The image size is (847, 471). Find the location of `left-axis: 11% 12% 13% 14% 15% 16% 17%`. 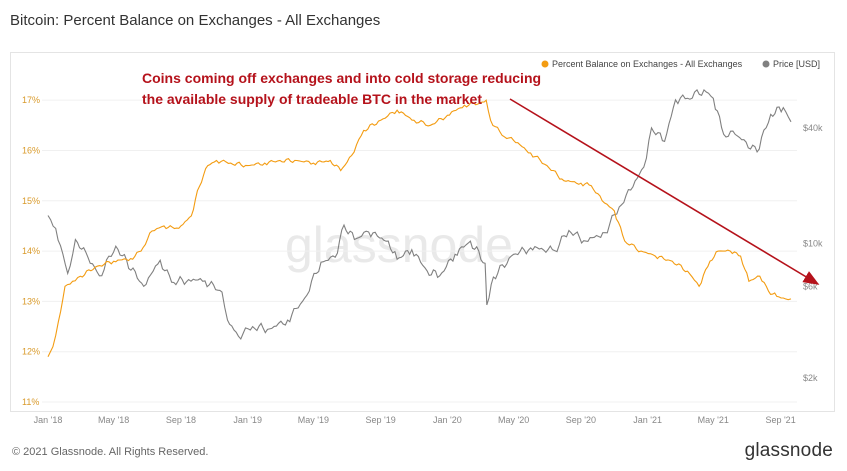

left-axis: 11% 12% 13% 14% 15% 16% 17% is located at coordinates (31, 251).